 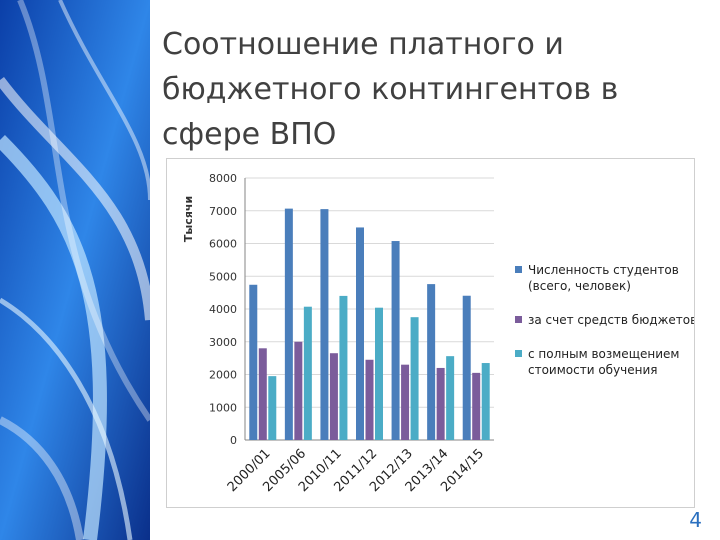 I want to click on y-tick-label: 3000, so click(x=223, y=342).